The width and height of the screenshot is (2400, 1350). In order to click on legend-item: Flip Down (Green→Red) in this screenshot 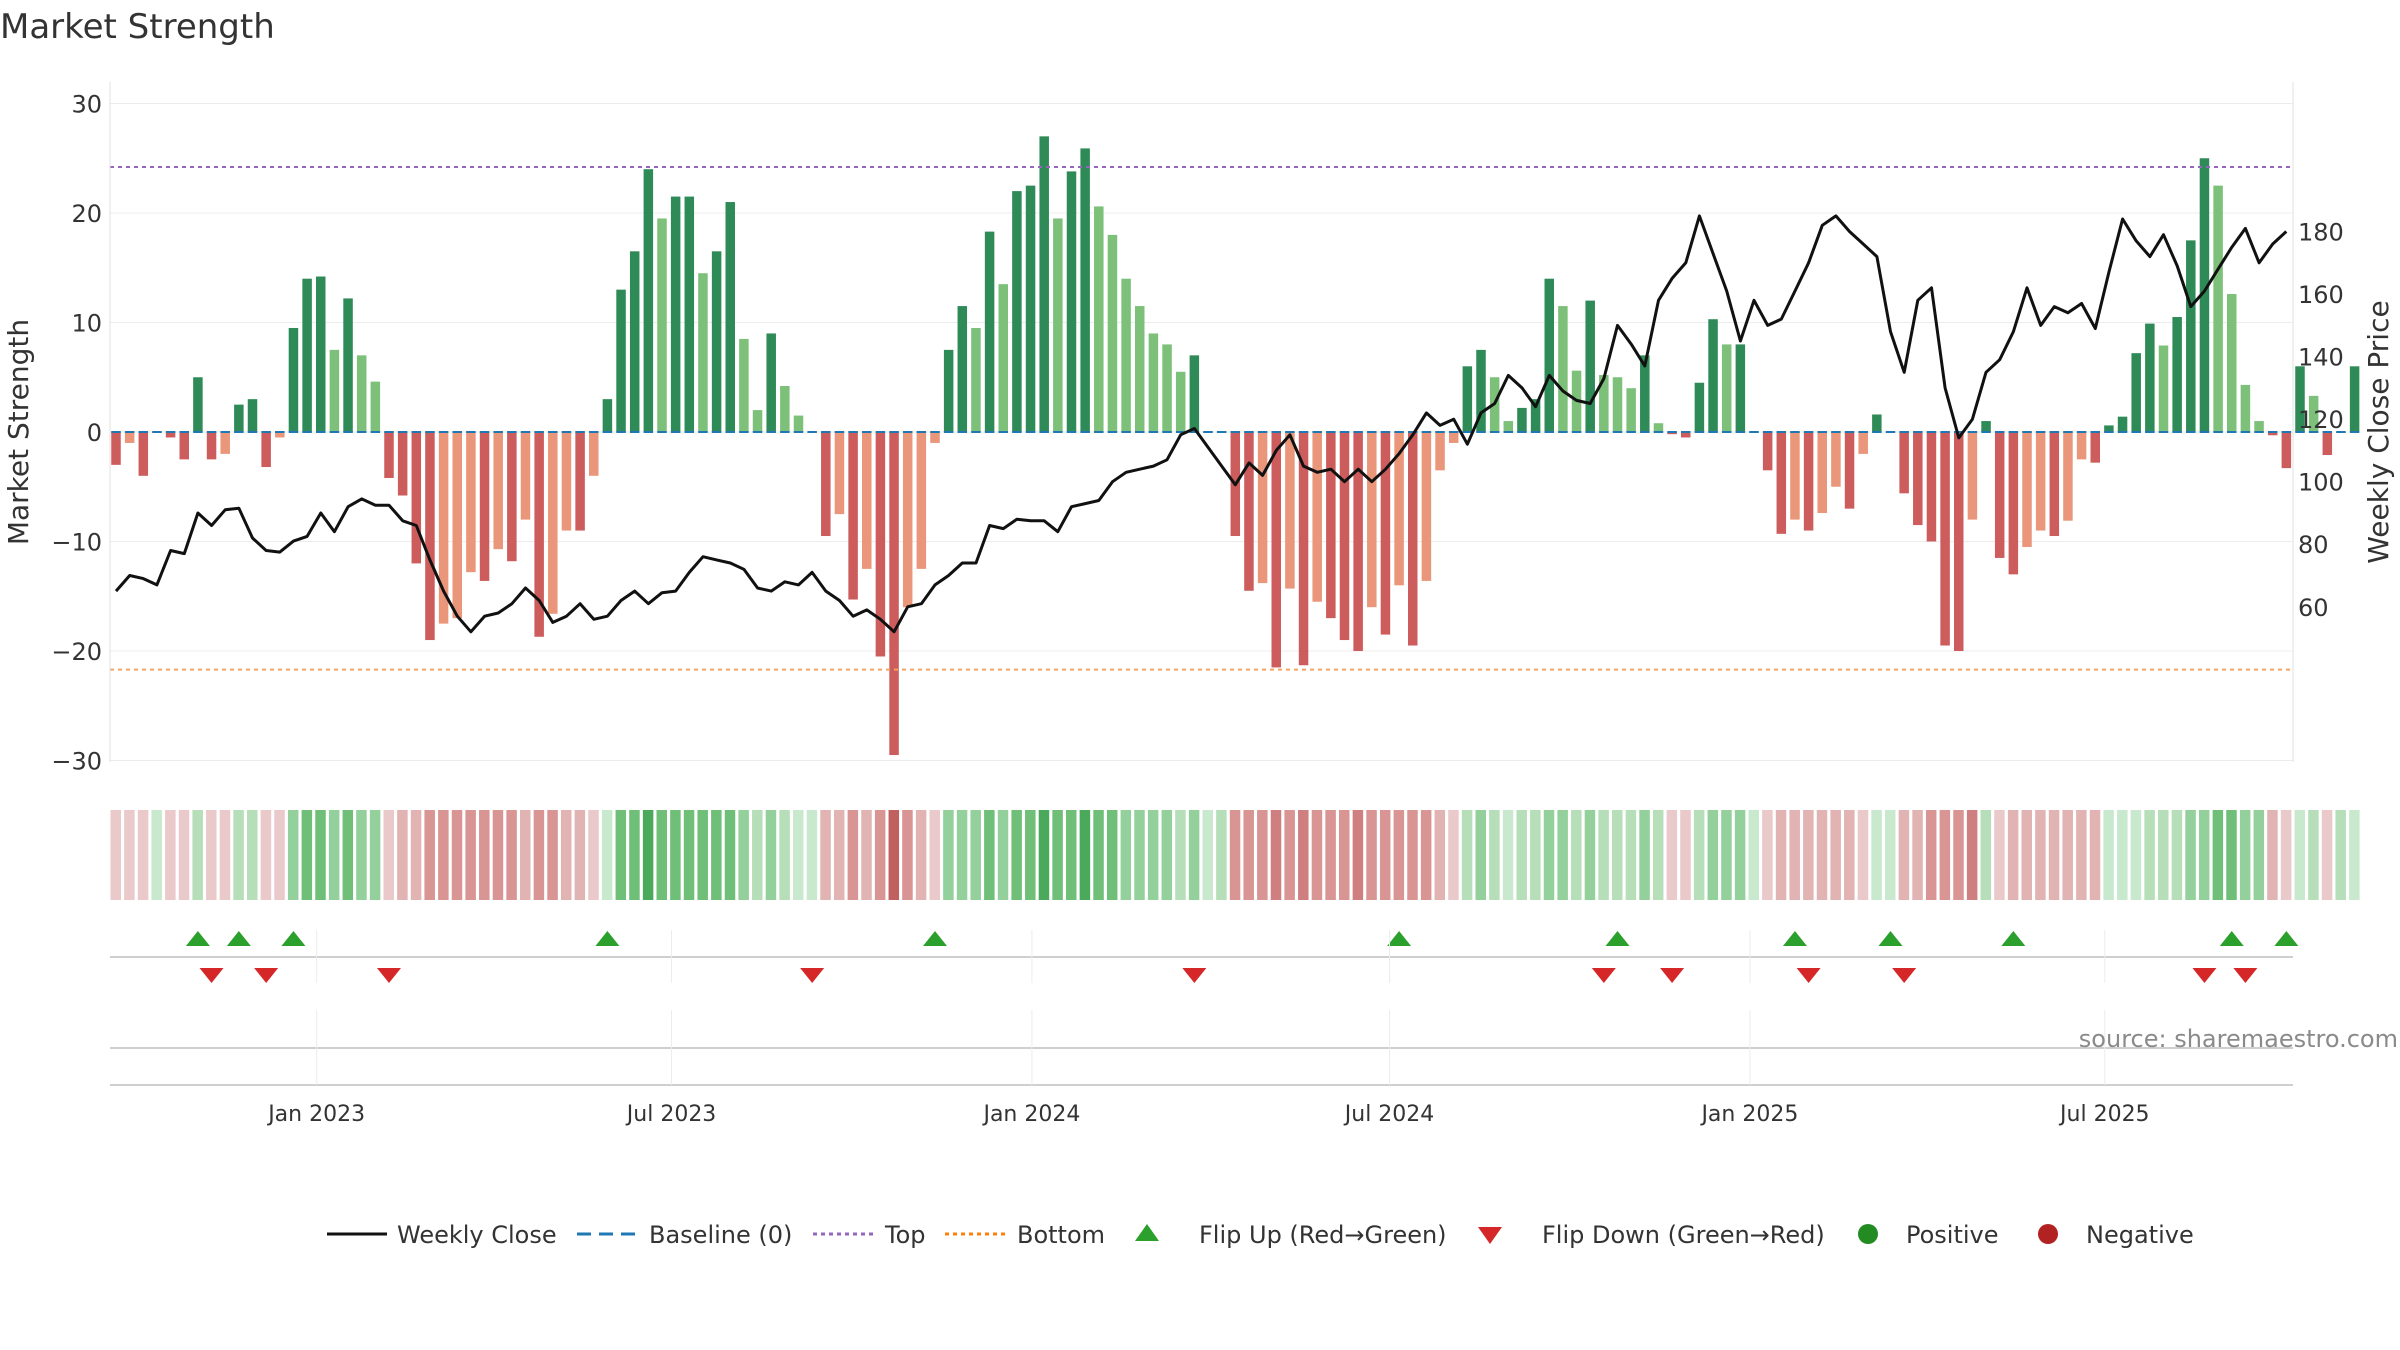, I will do `click(1651, 1235)`.